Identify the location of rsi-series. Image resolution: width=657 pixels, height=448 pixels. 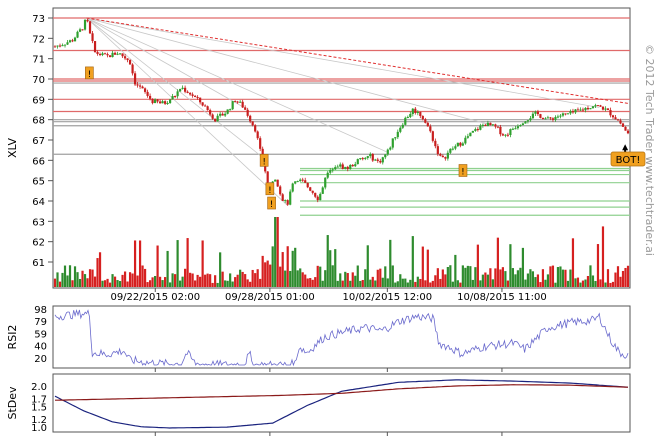
(341, 337).